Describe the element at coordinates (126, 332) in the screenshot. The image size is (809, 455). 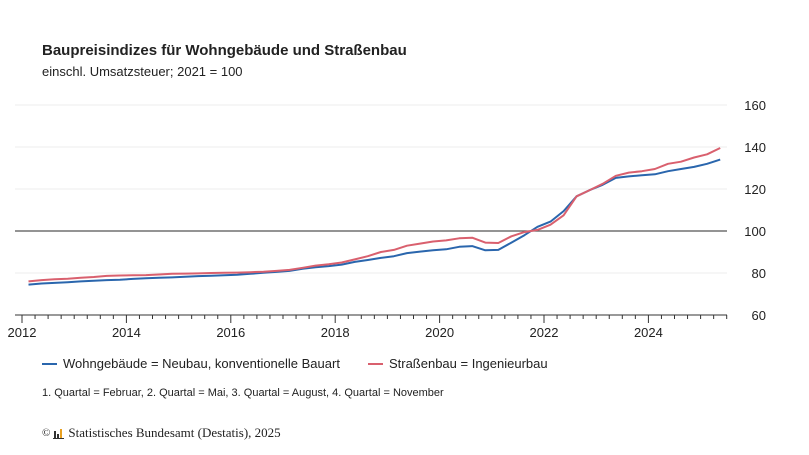
I see `x-tick-label: 2014` at that location.